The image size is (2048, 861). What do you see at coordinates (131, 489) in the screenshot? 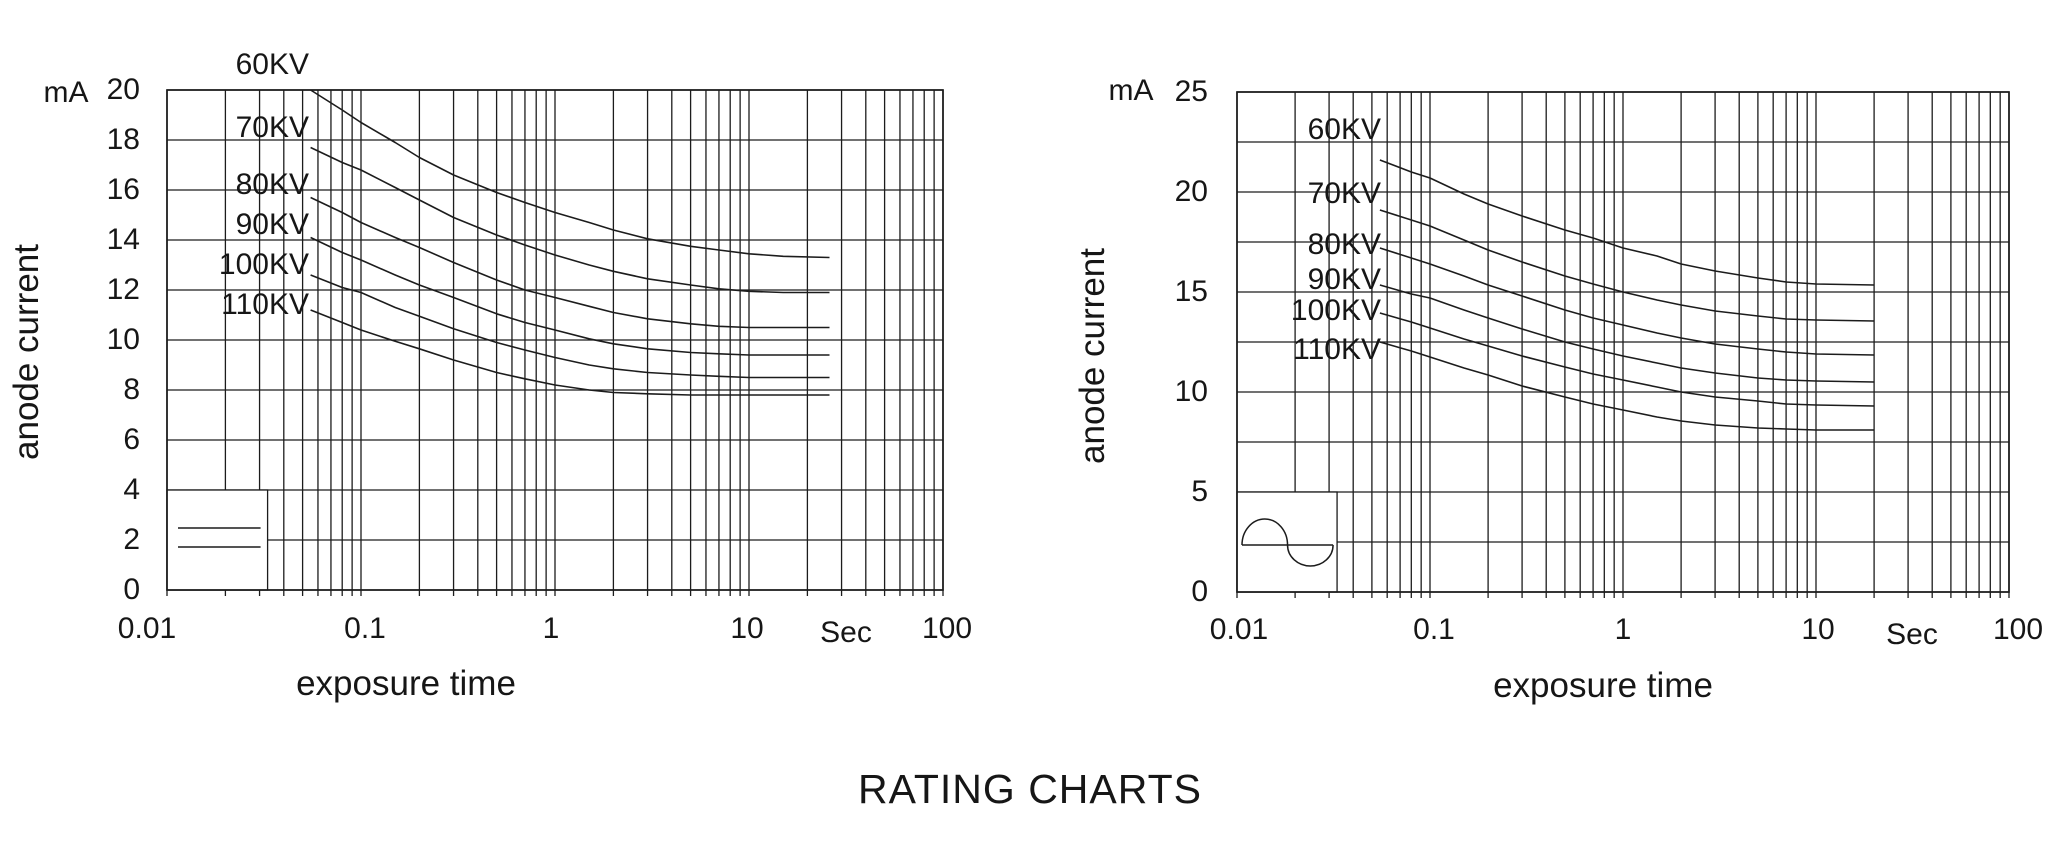
I see `y-tick-label-constant-potential-4: 4` at bounding box center [131, 489].